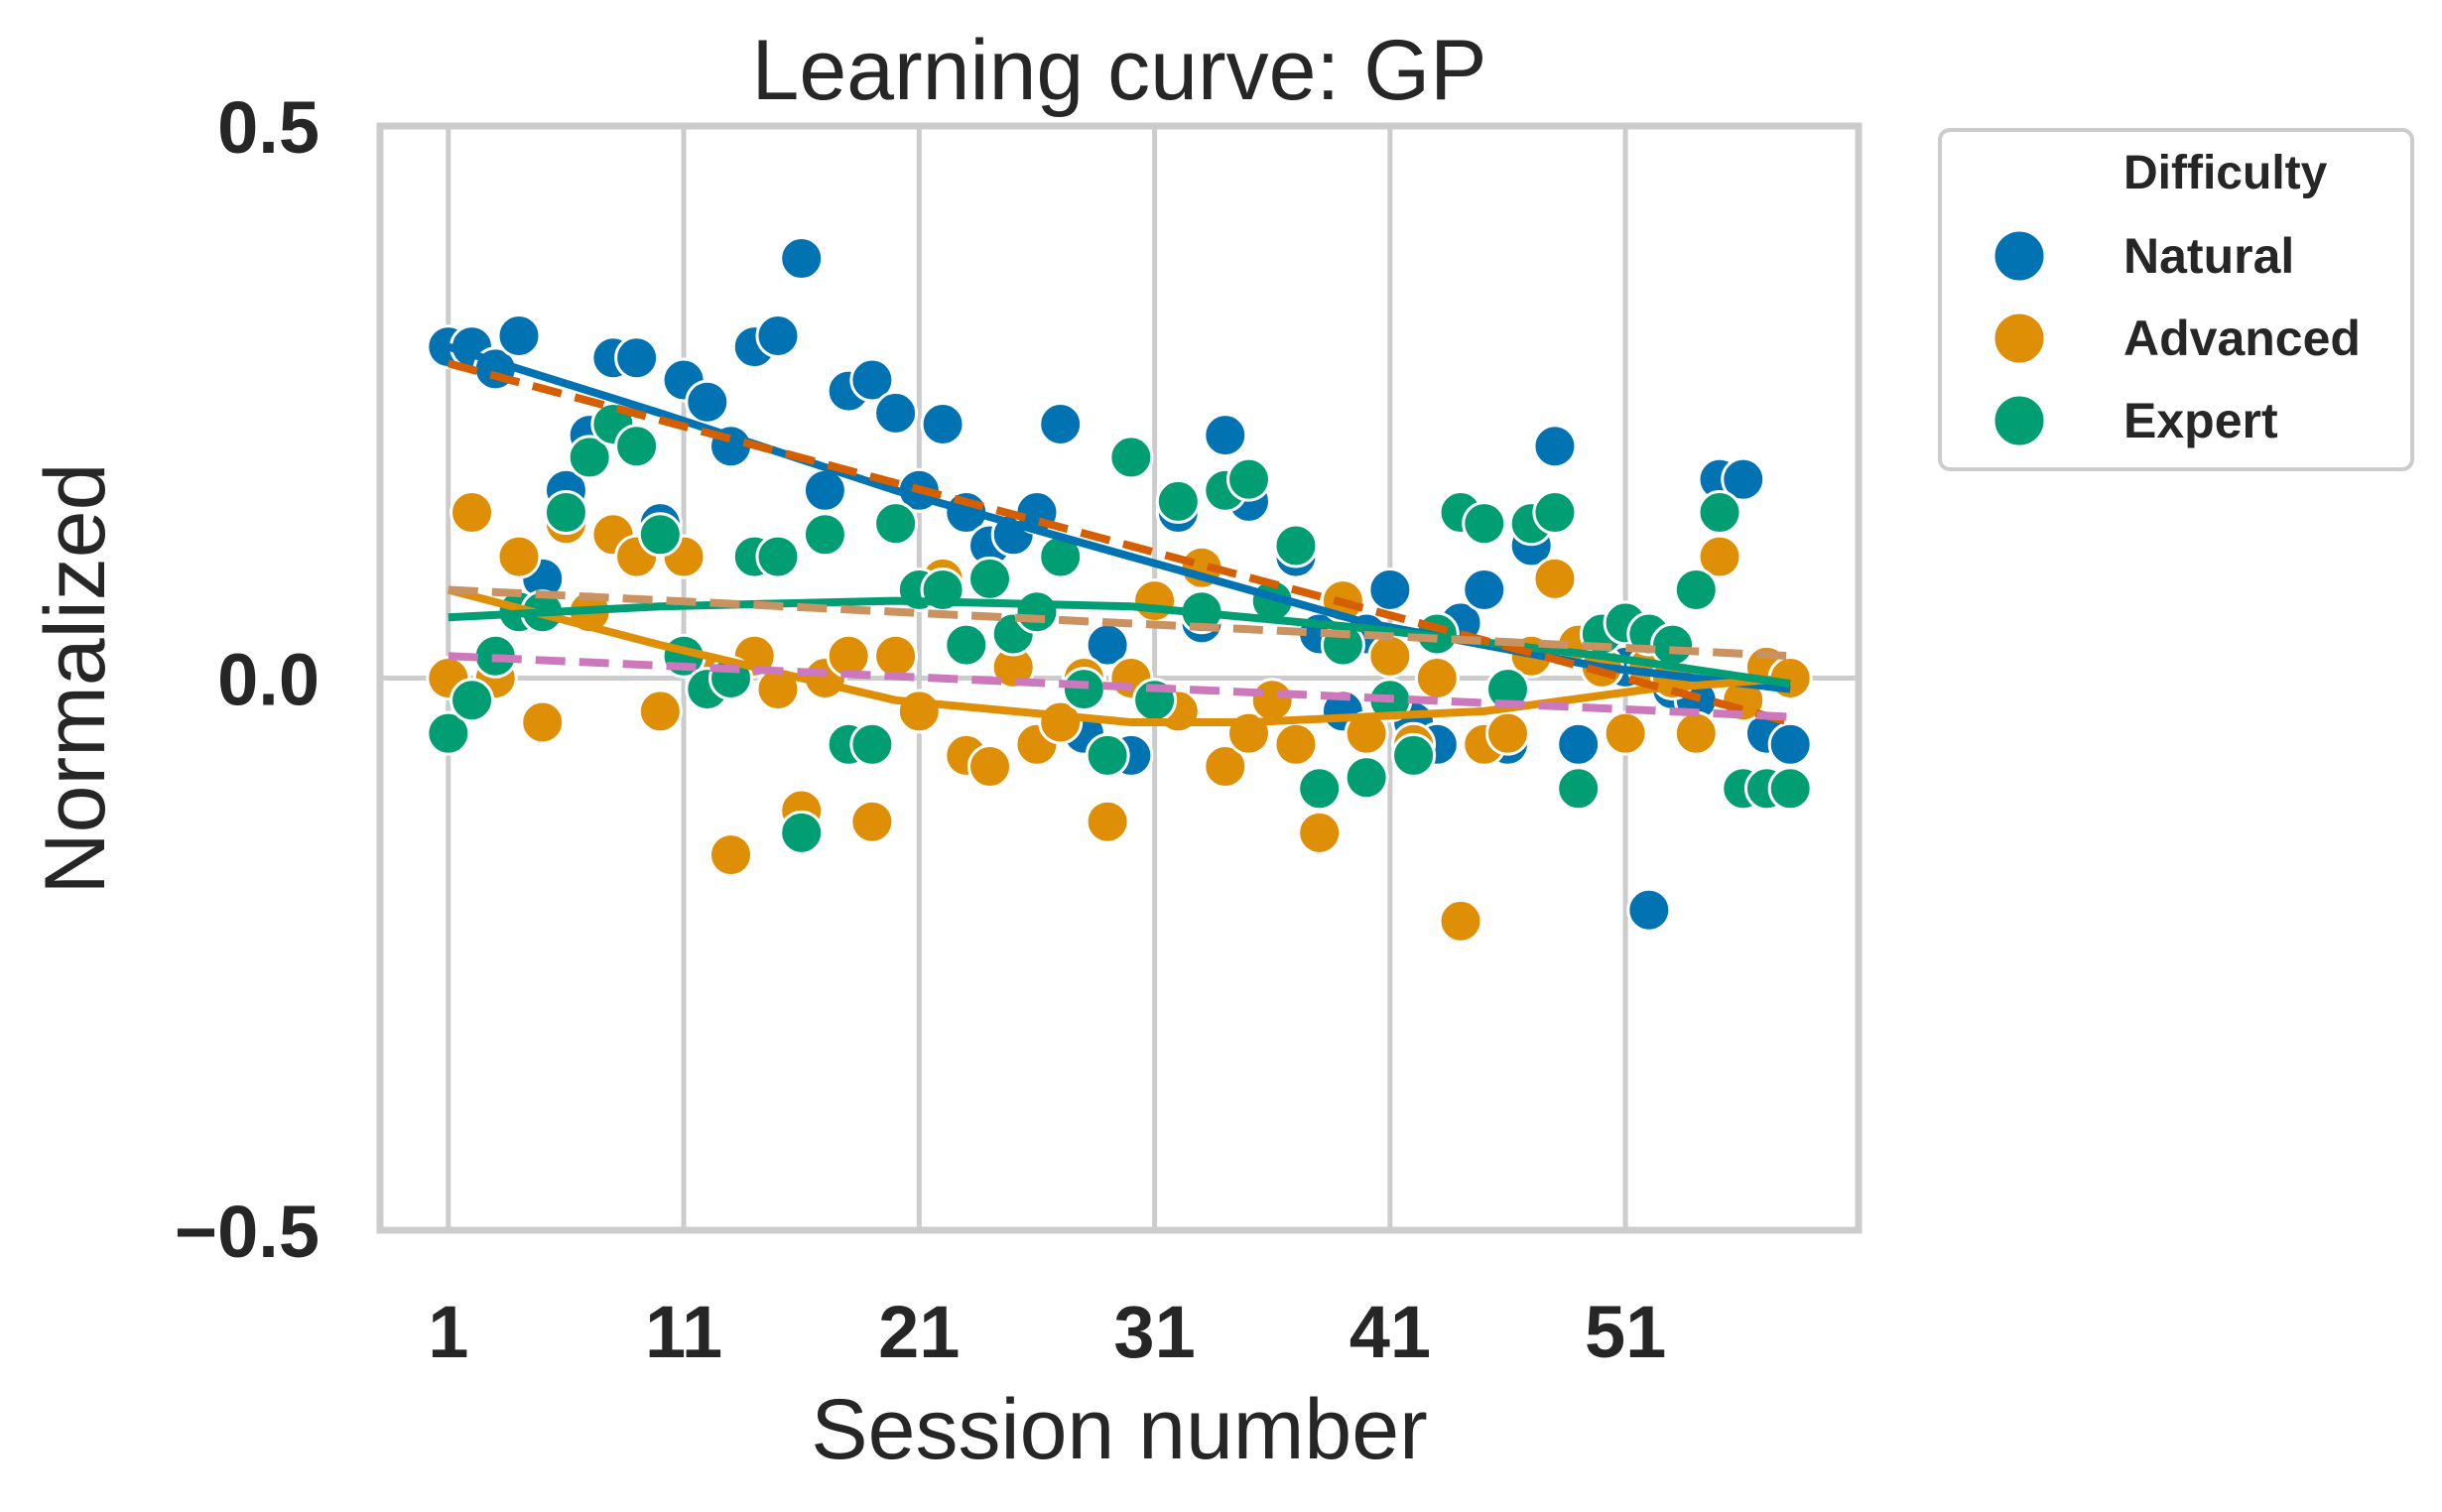 Image resolution: width=2442 pixels, height=1512 pixels. Describe the element at coordinates (2019, 256) in the screenshot. I see `legend-marker-natural` at that location.